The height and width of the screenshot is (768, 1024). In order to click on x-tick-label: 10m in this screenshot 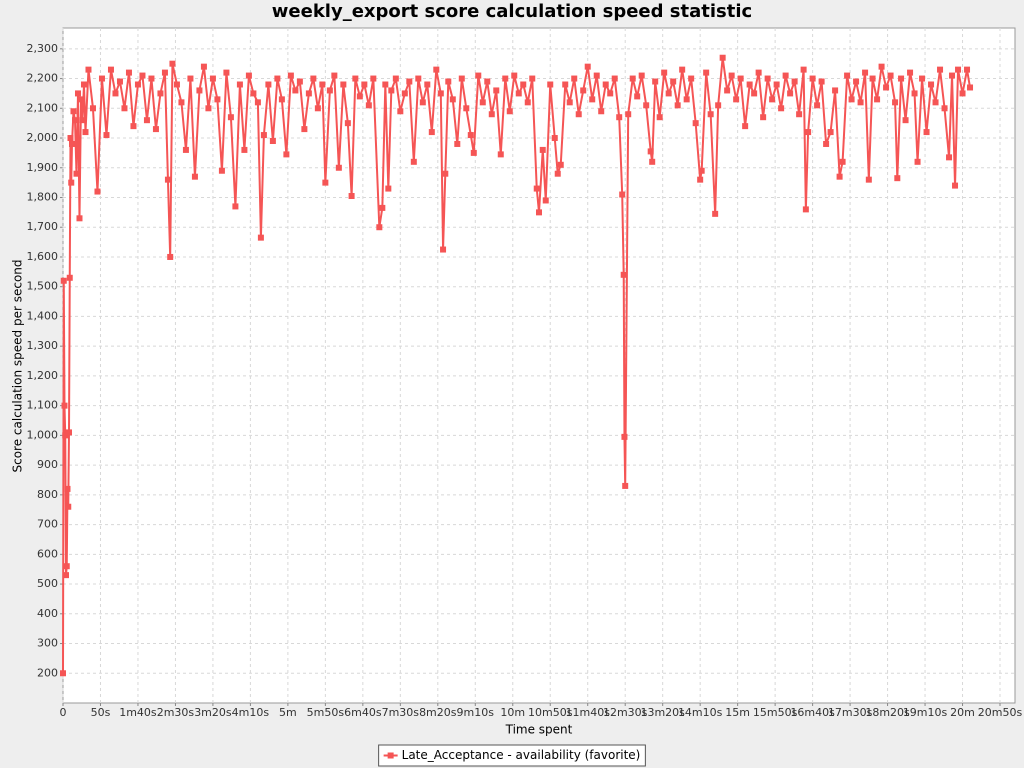, I will do `click(512, 712)`.